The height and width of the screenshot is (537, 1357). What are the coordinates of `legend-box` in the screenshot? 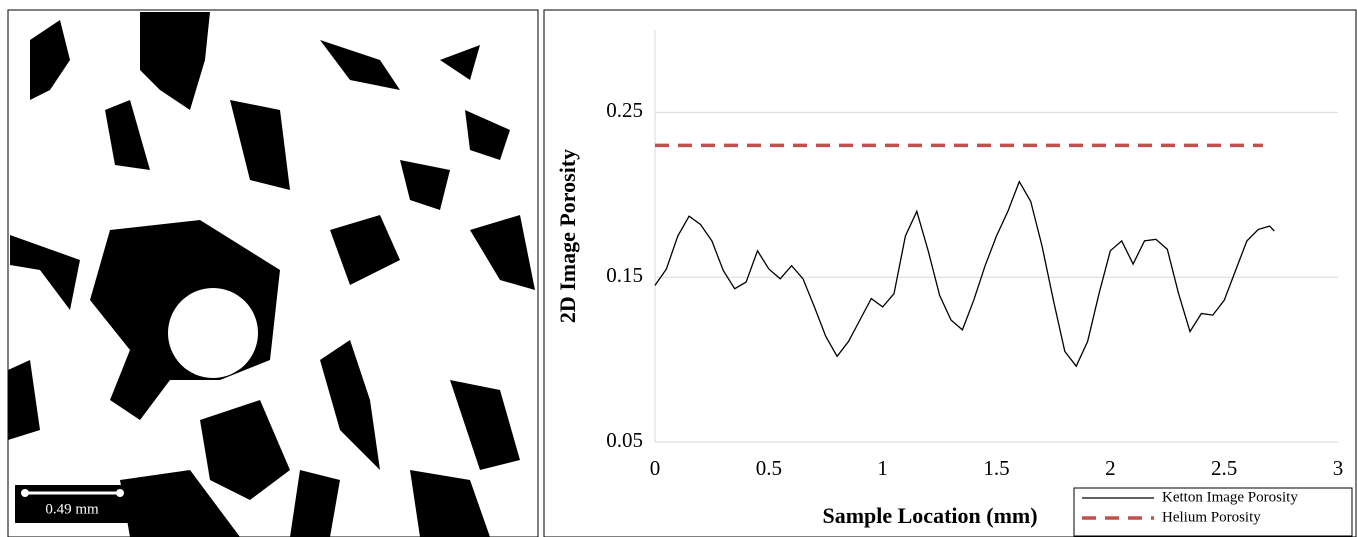 It's located at (1213, 512).